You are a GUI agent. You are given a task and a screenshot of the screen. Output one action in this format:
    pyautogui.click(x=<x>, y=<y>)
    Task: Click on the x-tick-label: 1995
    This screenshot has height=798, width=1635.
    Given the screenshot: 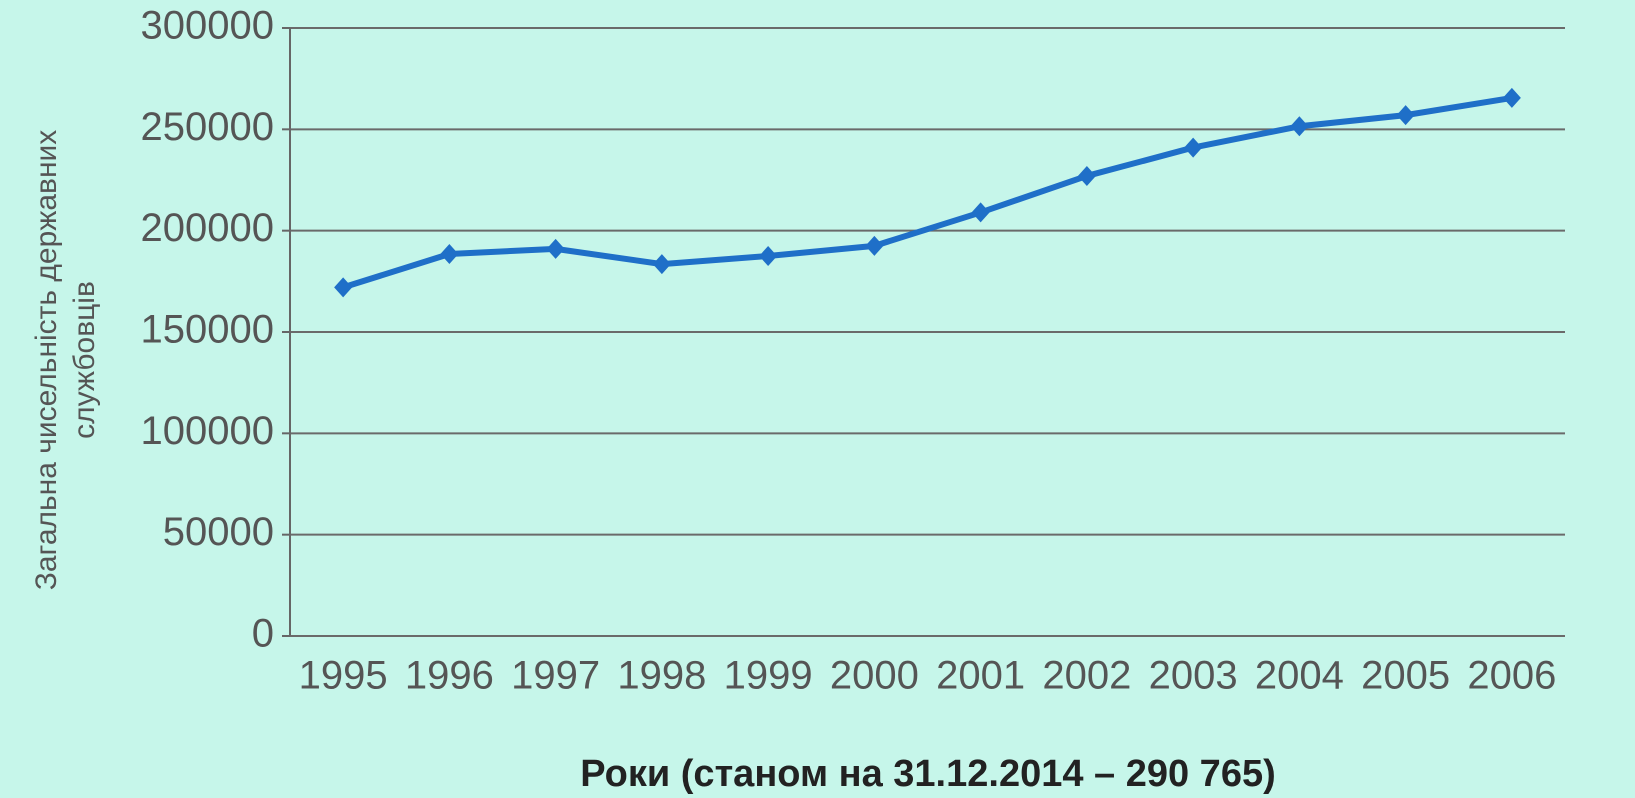 What is the action you would take?
    pyautogui.click(x=343, y=676)
    